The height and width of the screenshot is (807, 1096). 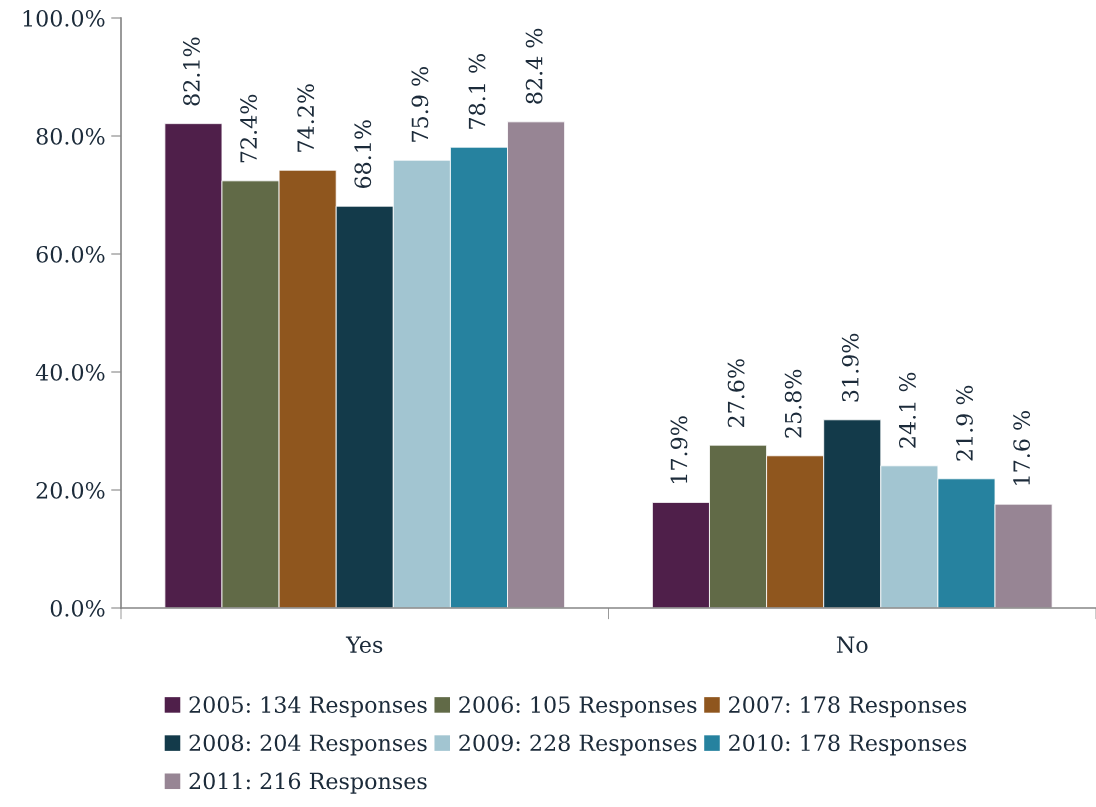 What do you see at coordinates (308, 745) in the screenshot?
I see `legend-label: 2008: 204 Responses` at bounding box center [308, 745].